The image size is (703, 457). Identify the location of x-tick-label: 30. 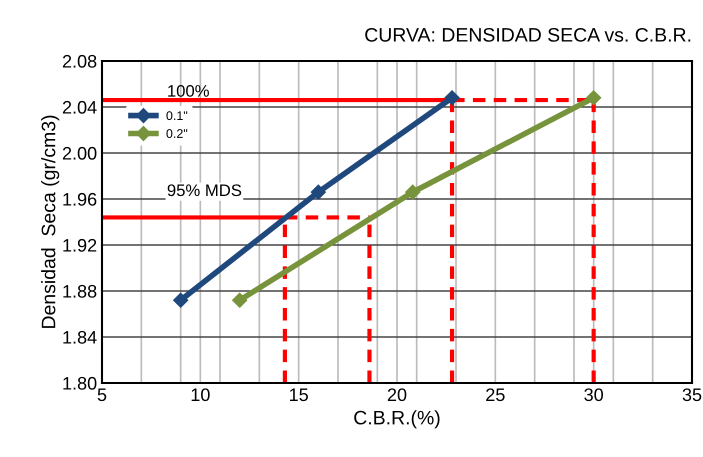
(594, 395).